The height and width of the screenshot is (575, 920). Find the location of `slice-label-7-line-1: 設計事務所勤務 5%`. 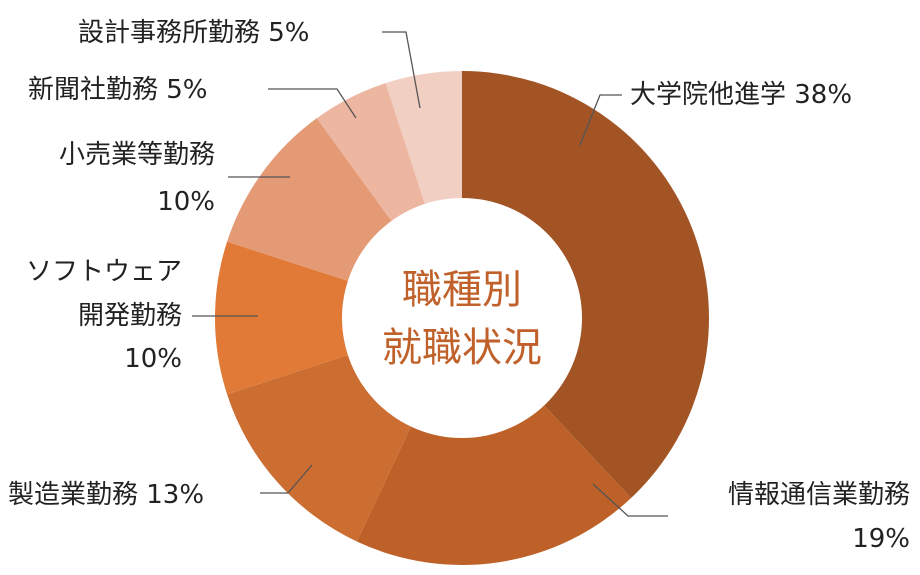

slice-label-7-line-1: 設計事務所勤務 5% is located at coordinates (194, 33).